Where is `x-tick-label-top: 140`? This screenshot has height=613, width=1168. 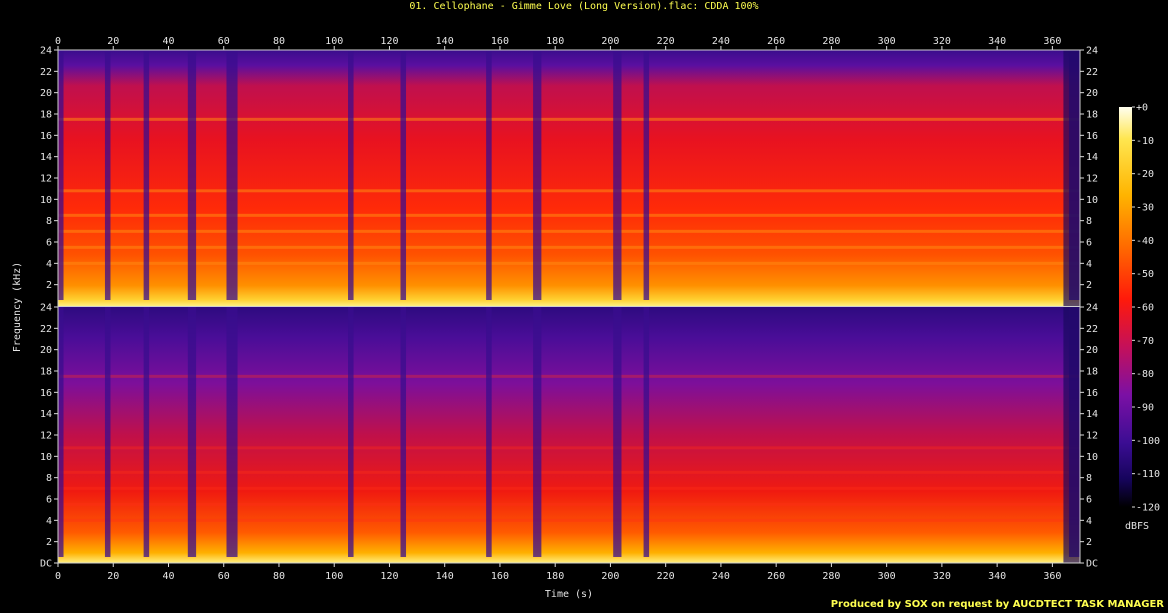 x-tick-label-top: 140 is located at coordinates (445, 41).